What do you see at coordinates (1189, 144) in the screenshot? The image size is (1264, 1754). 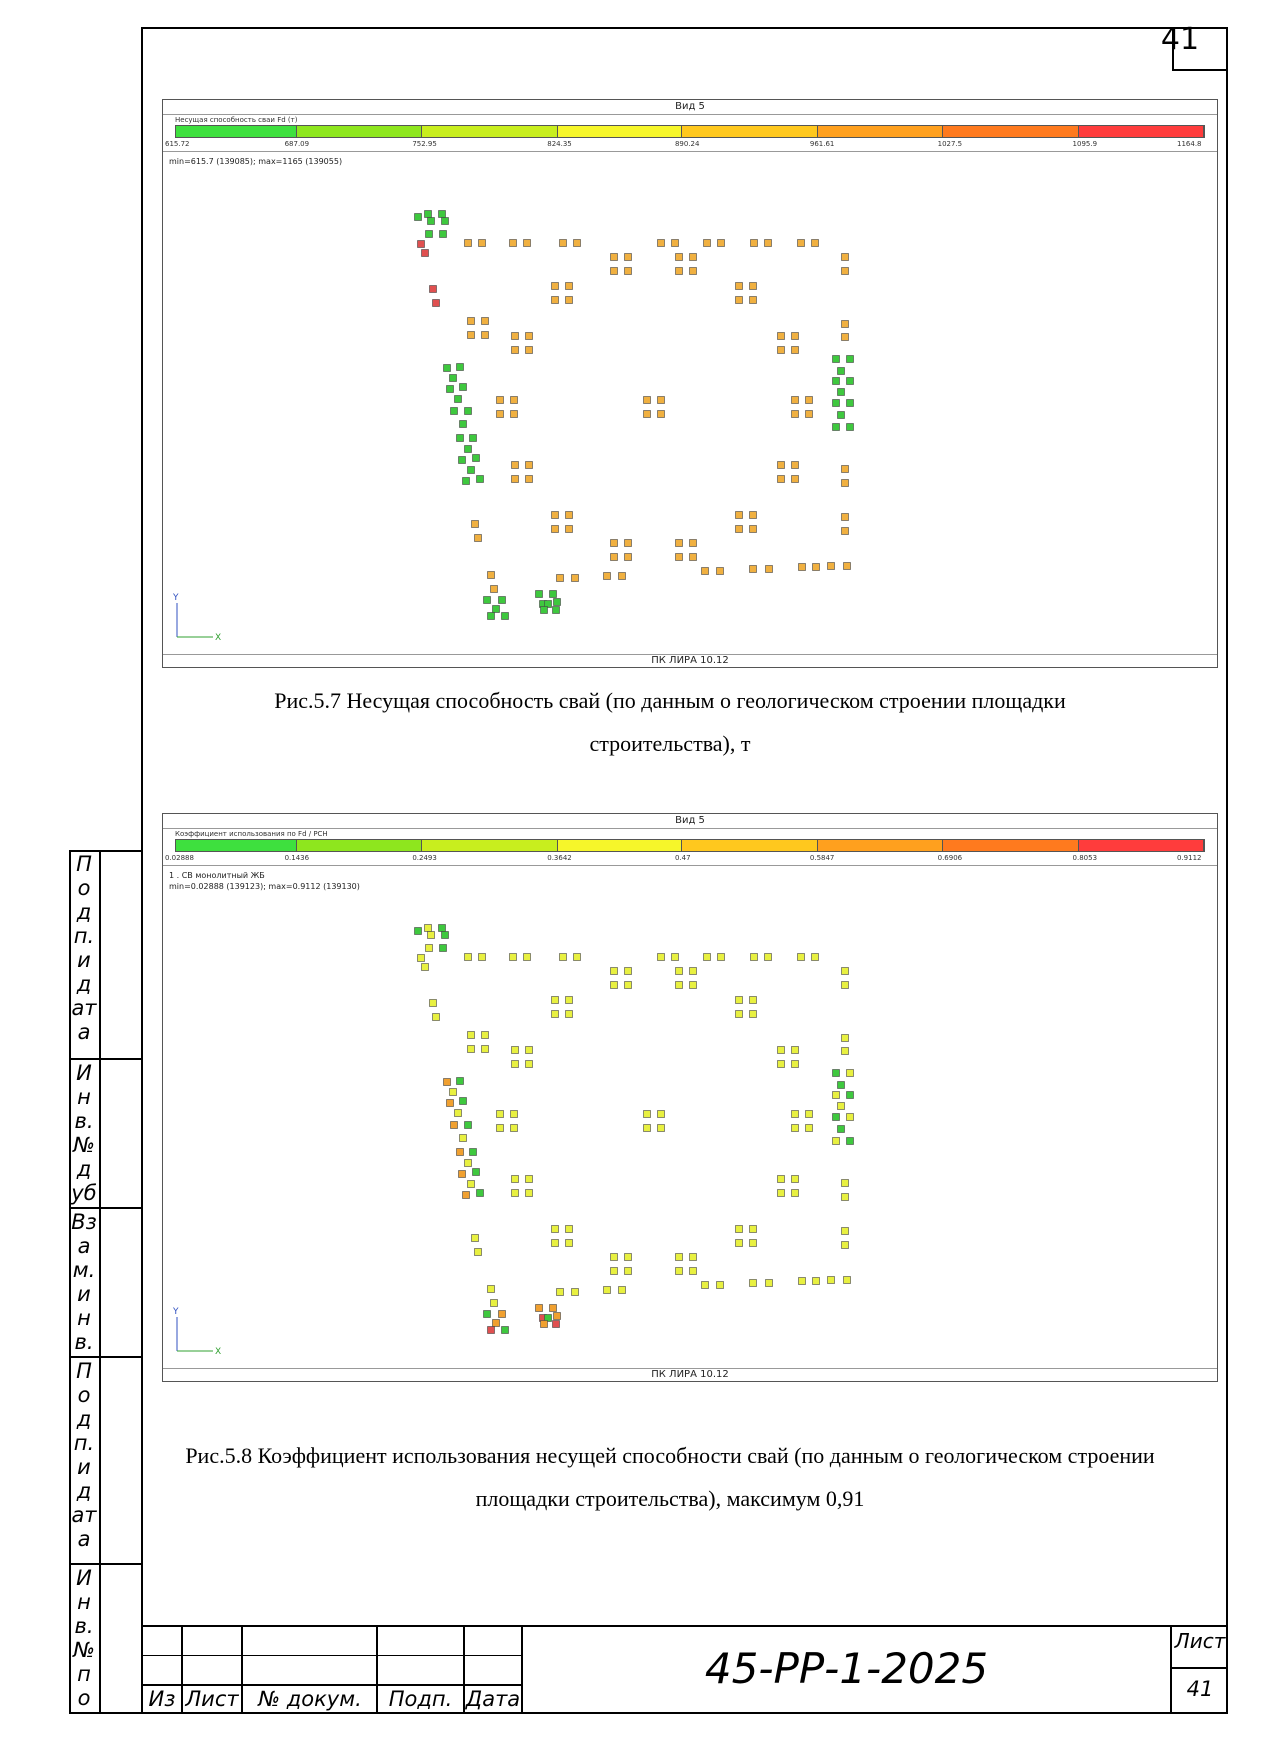 I see `scale-tick-label: 1164.8` at bounding box center [1189, 144].